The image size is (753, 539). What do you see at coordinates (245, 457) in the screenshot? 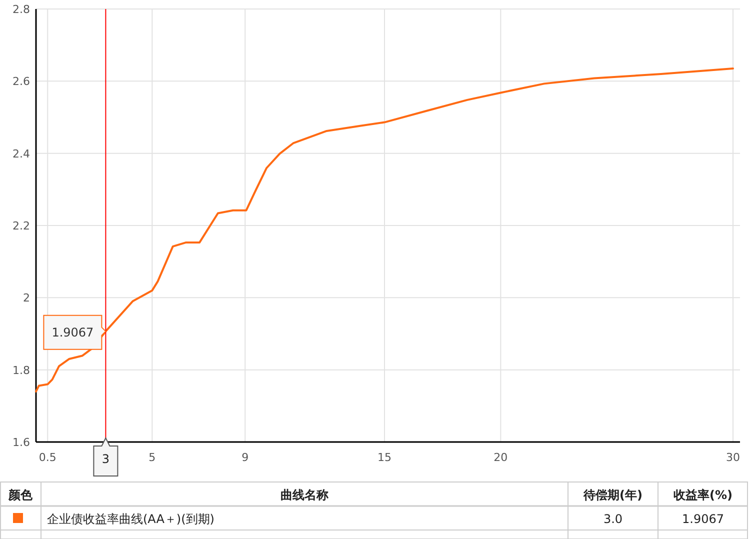
I see `x-tick-label: 9` at bounding box center [245, 457].